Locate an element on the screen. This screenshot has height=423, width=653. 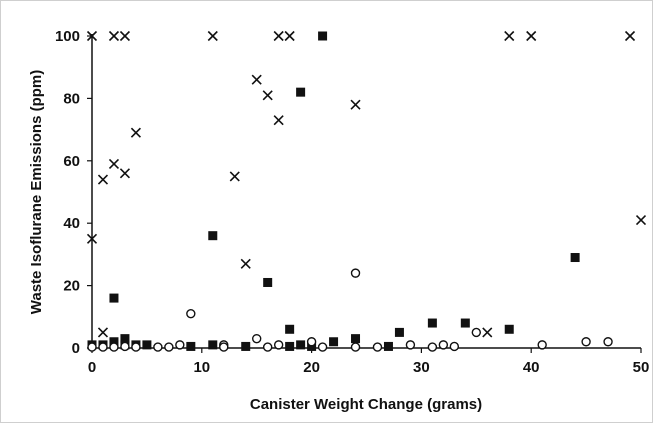
y-tick-label: 40 is located at coordinates (71, 223).